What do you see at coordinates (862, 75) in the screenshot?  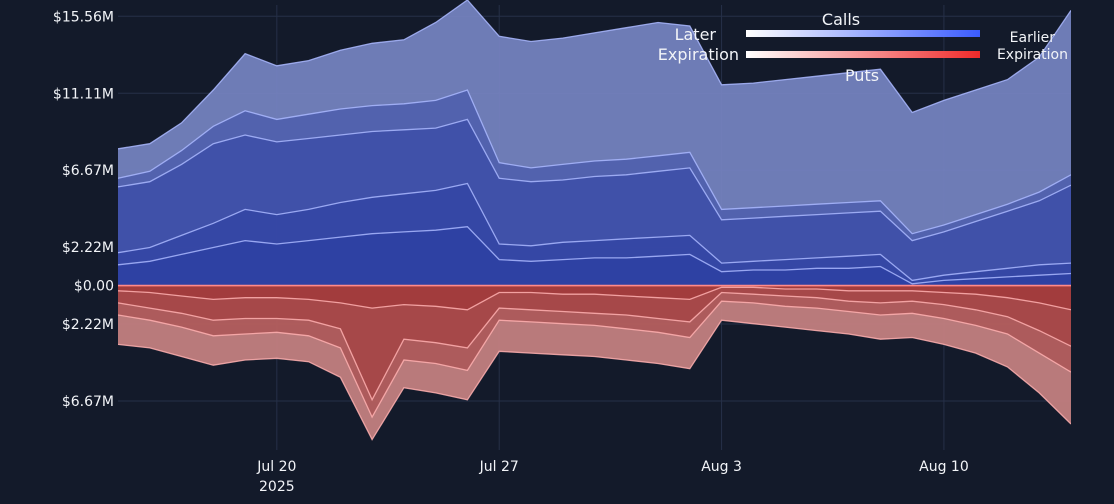 I see `legend-puts-label: Puts` at bounding box center [862, 75].